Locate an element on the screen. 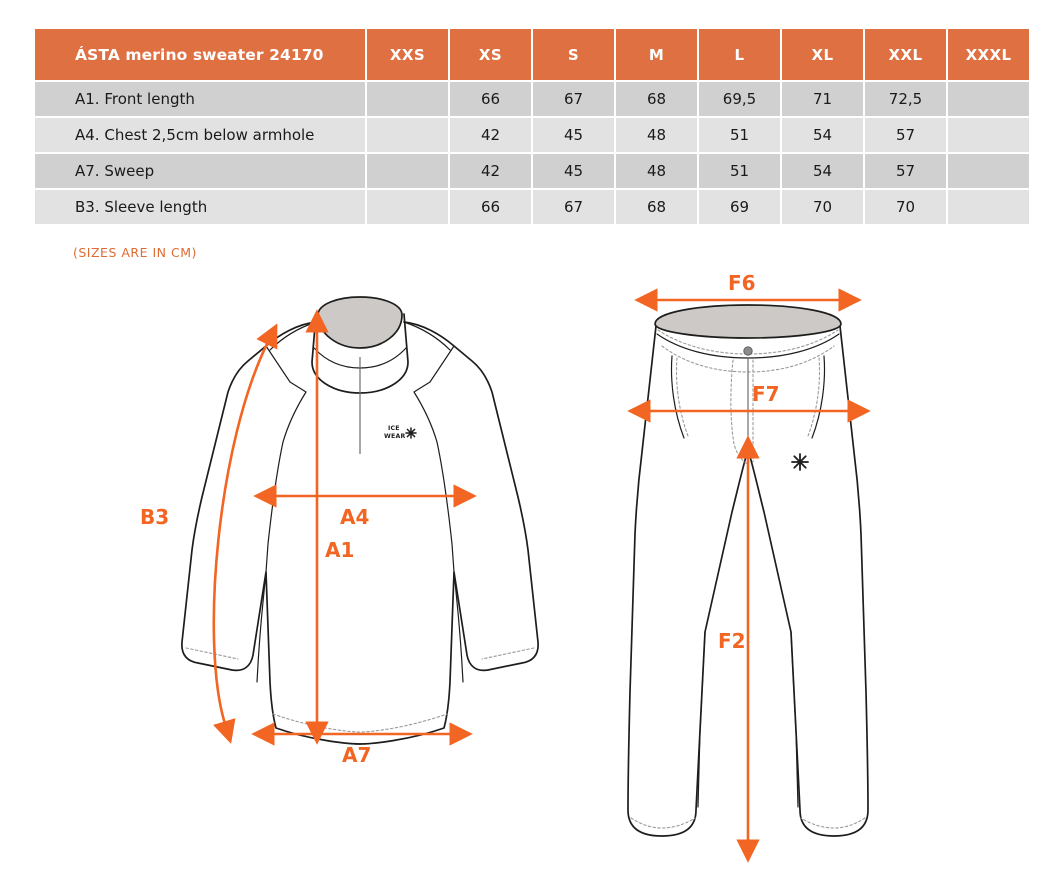 The image size is (1040, 895). sweater-body-outline is located at coordinates (271, 533).